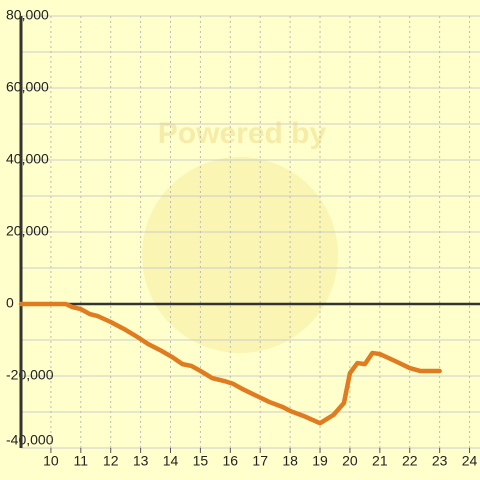  Describe the element at coordinates (27, 87) in the screenshot. I see `y-tick-label: 60,000` at that location.